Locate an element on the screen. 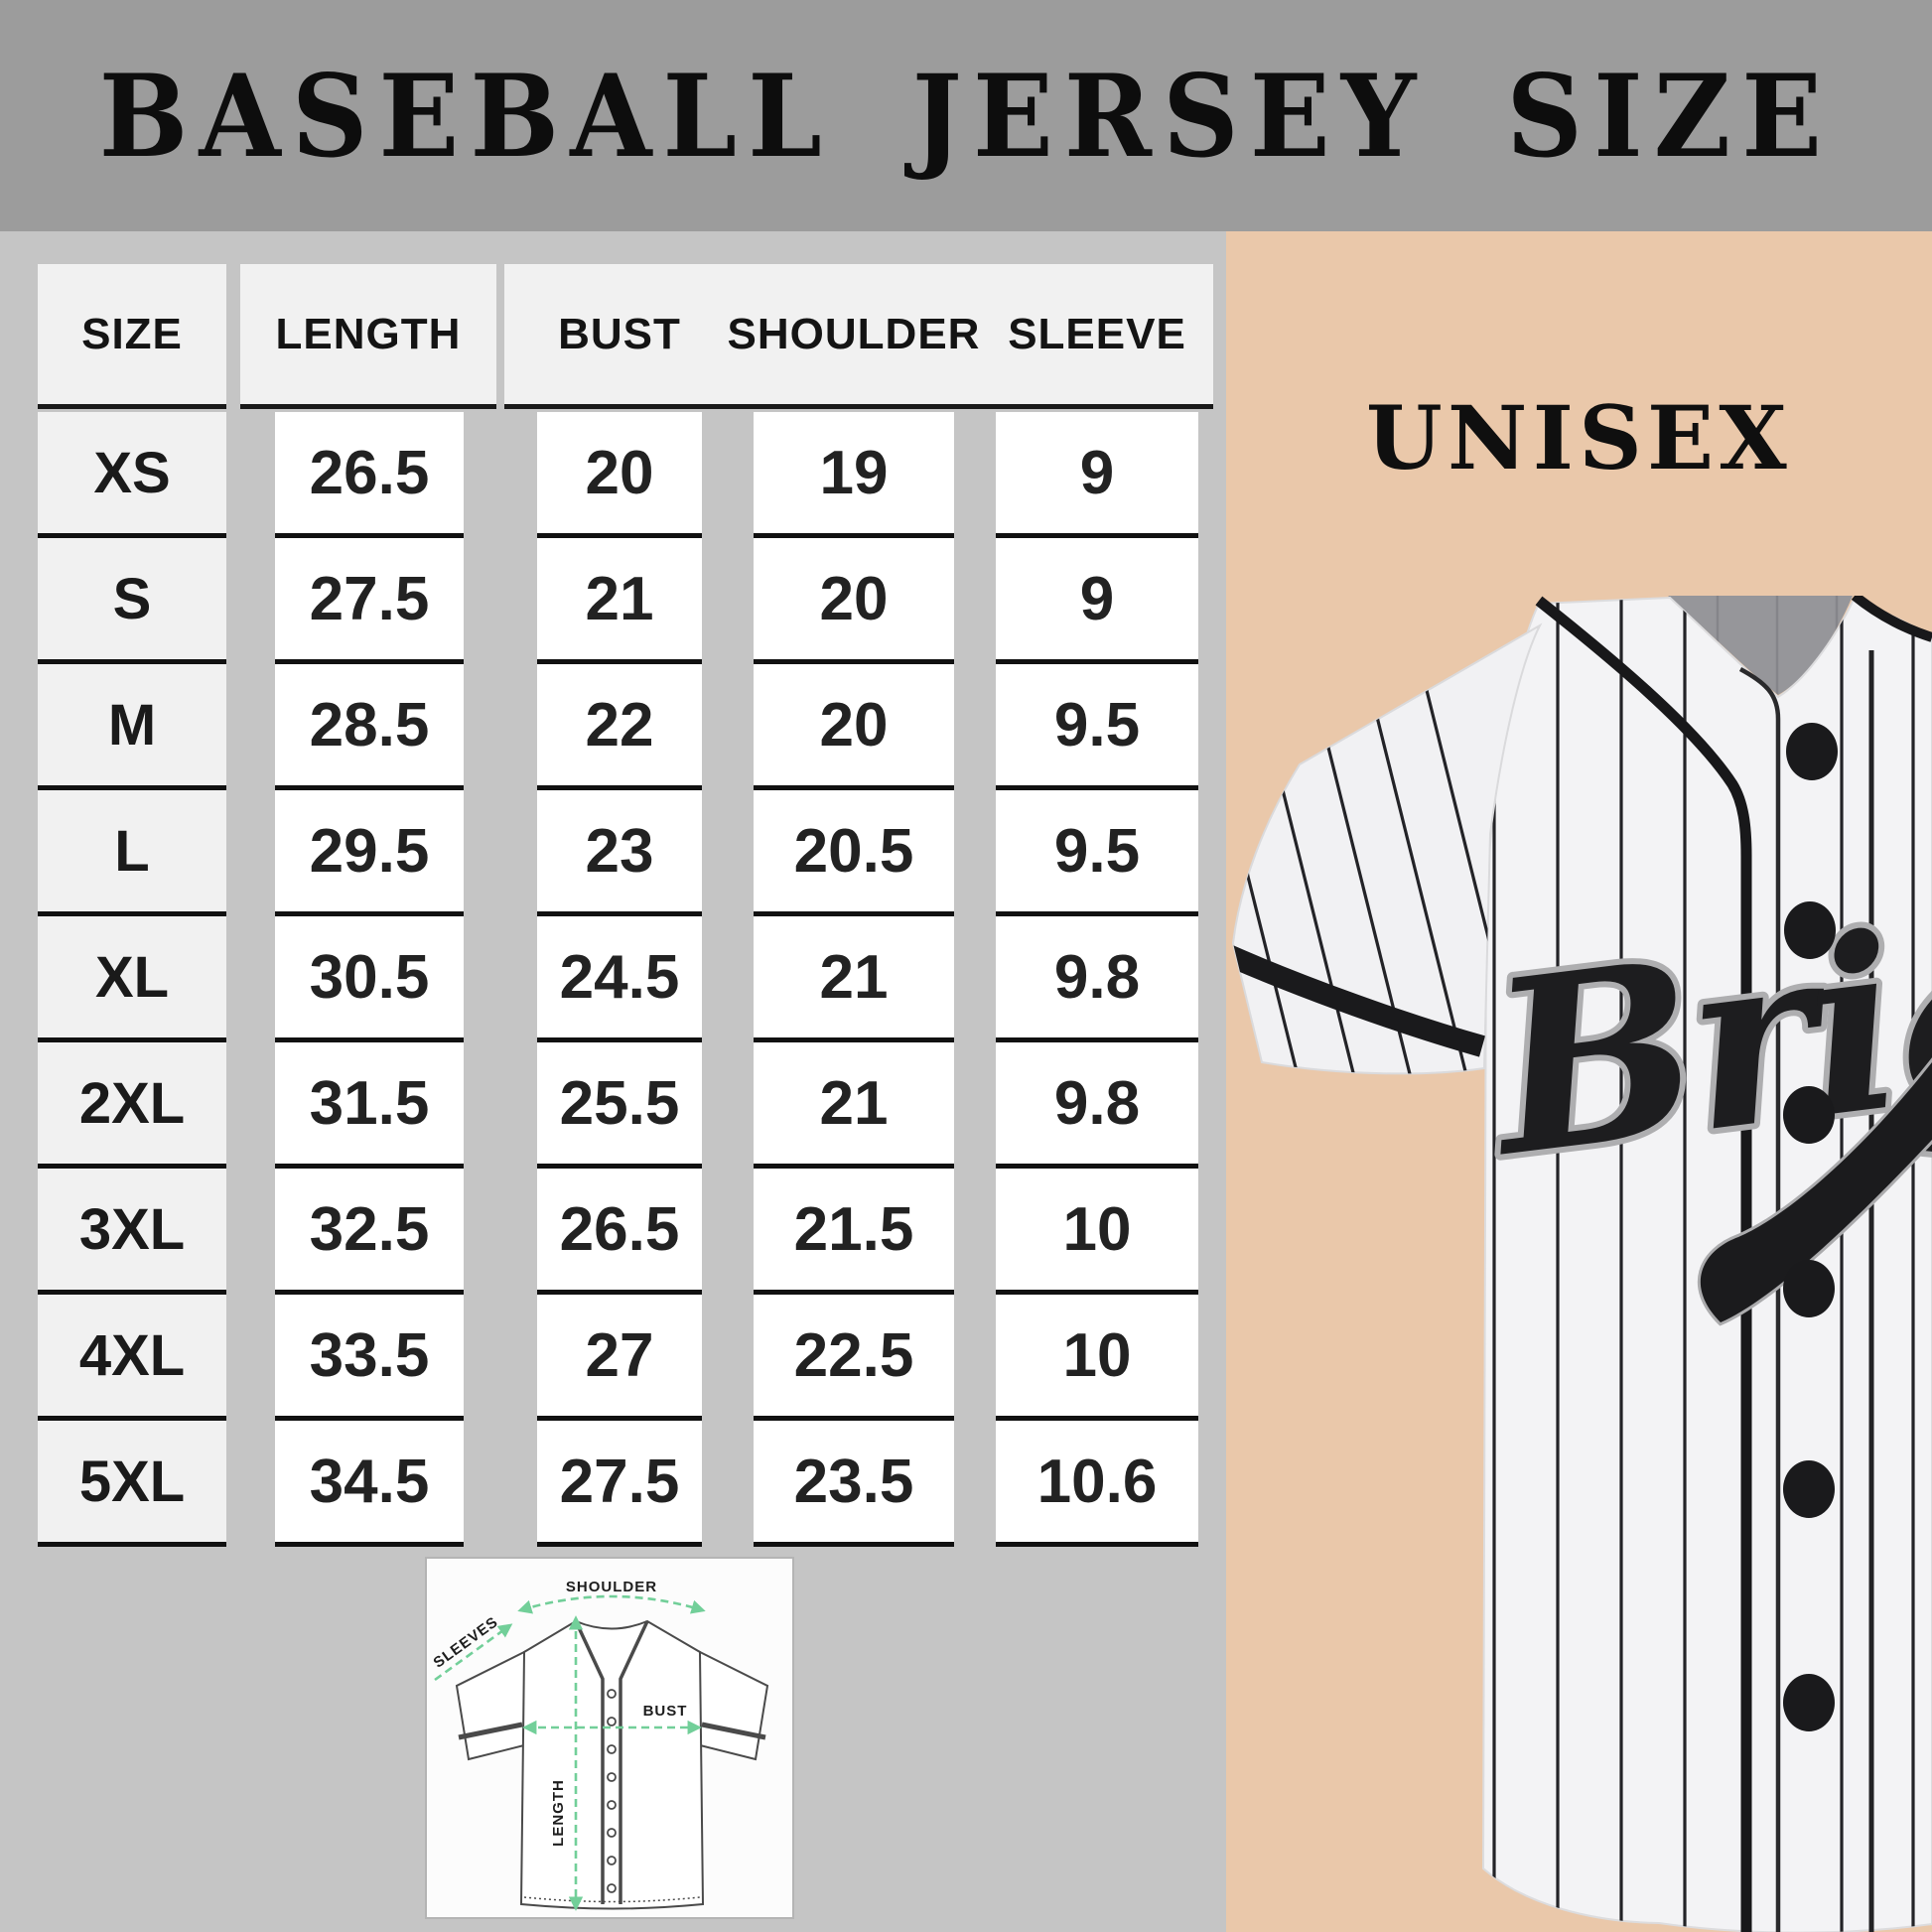  measurement-arrows is located at coordinates (570, 1753).